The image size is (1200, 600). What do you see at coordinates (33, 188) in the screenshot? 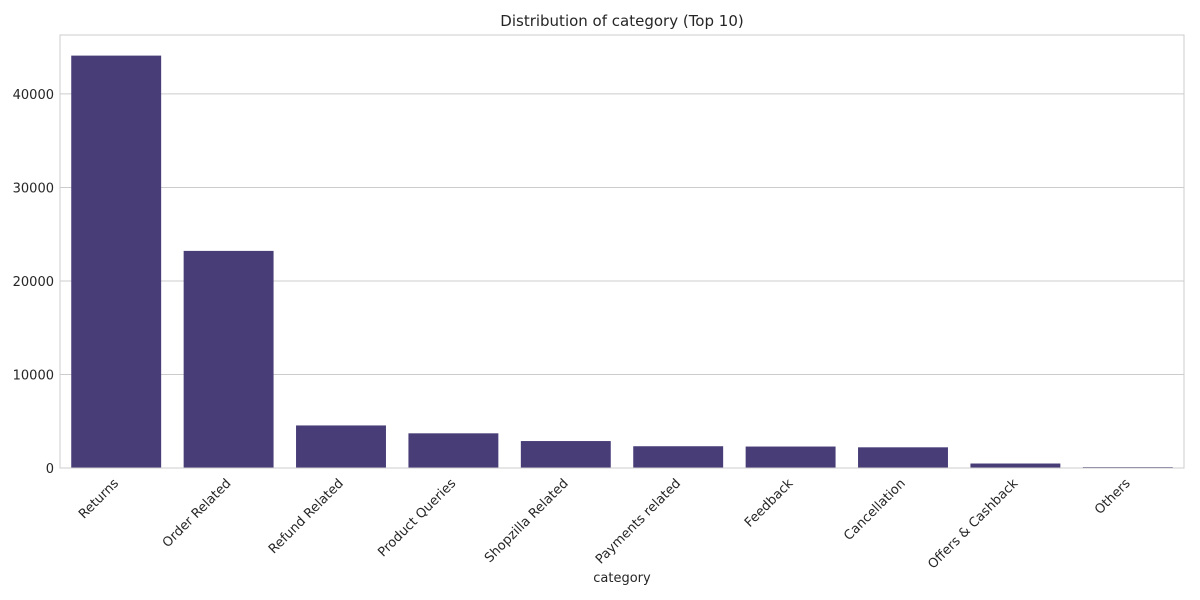
I see `y-tick-label: 30000` at bounding box center [33, 188].